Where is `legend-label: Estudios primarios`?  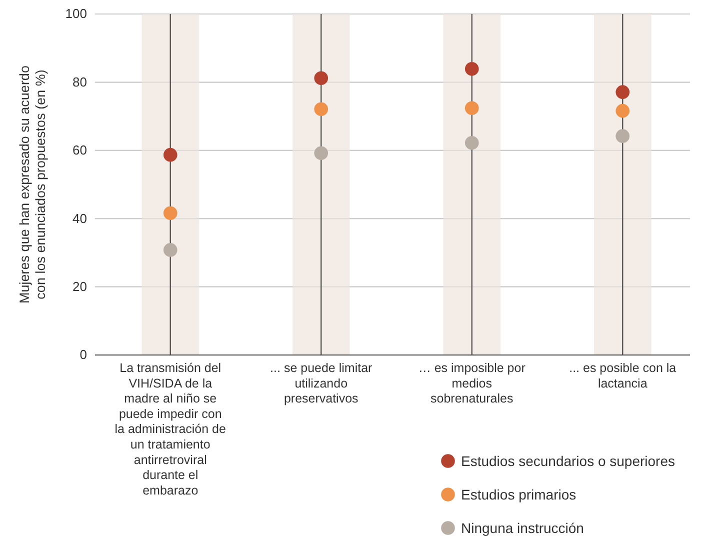
legend-label: Estudios primarios is located at coordinates (518, 494).